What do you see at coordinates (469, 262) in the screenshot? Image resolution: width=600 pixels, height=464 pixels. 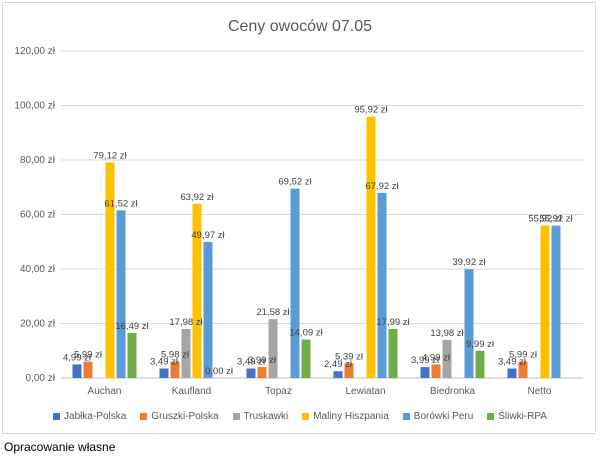 I see `data-label: 39,92 zł` at bounding box center [469, 262].